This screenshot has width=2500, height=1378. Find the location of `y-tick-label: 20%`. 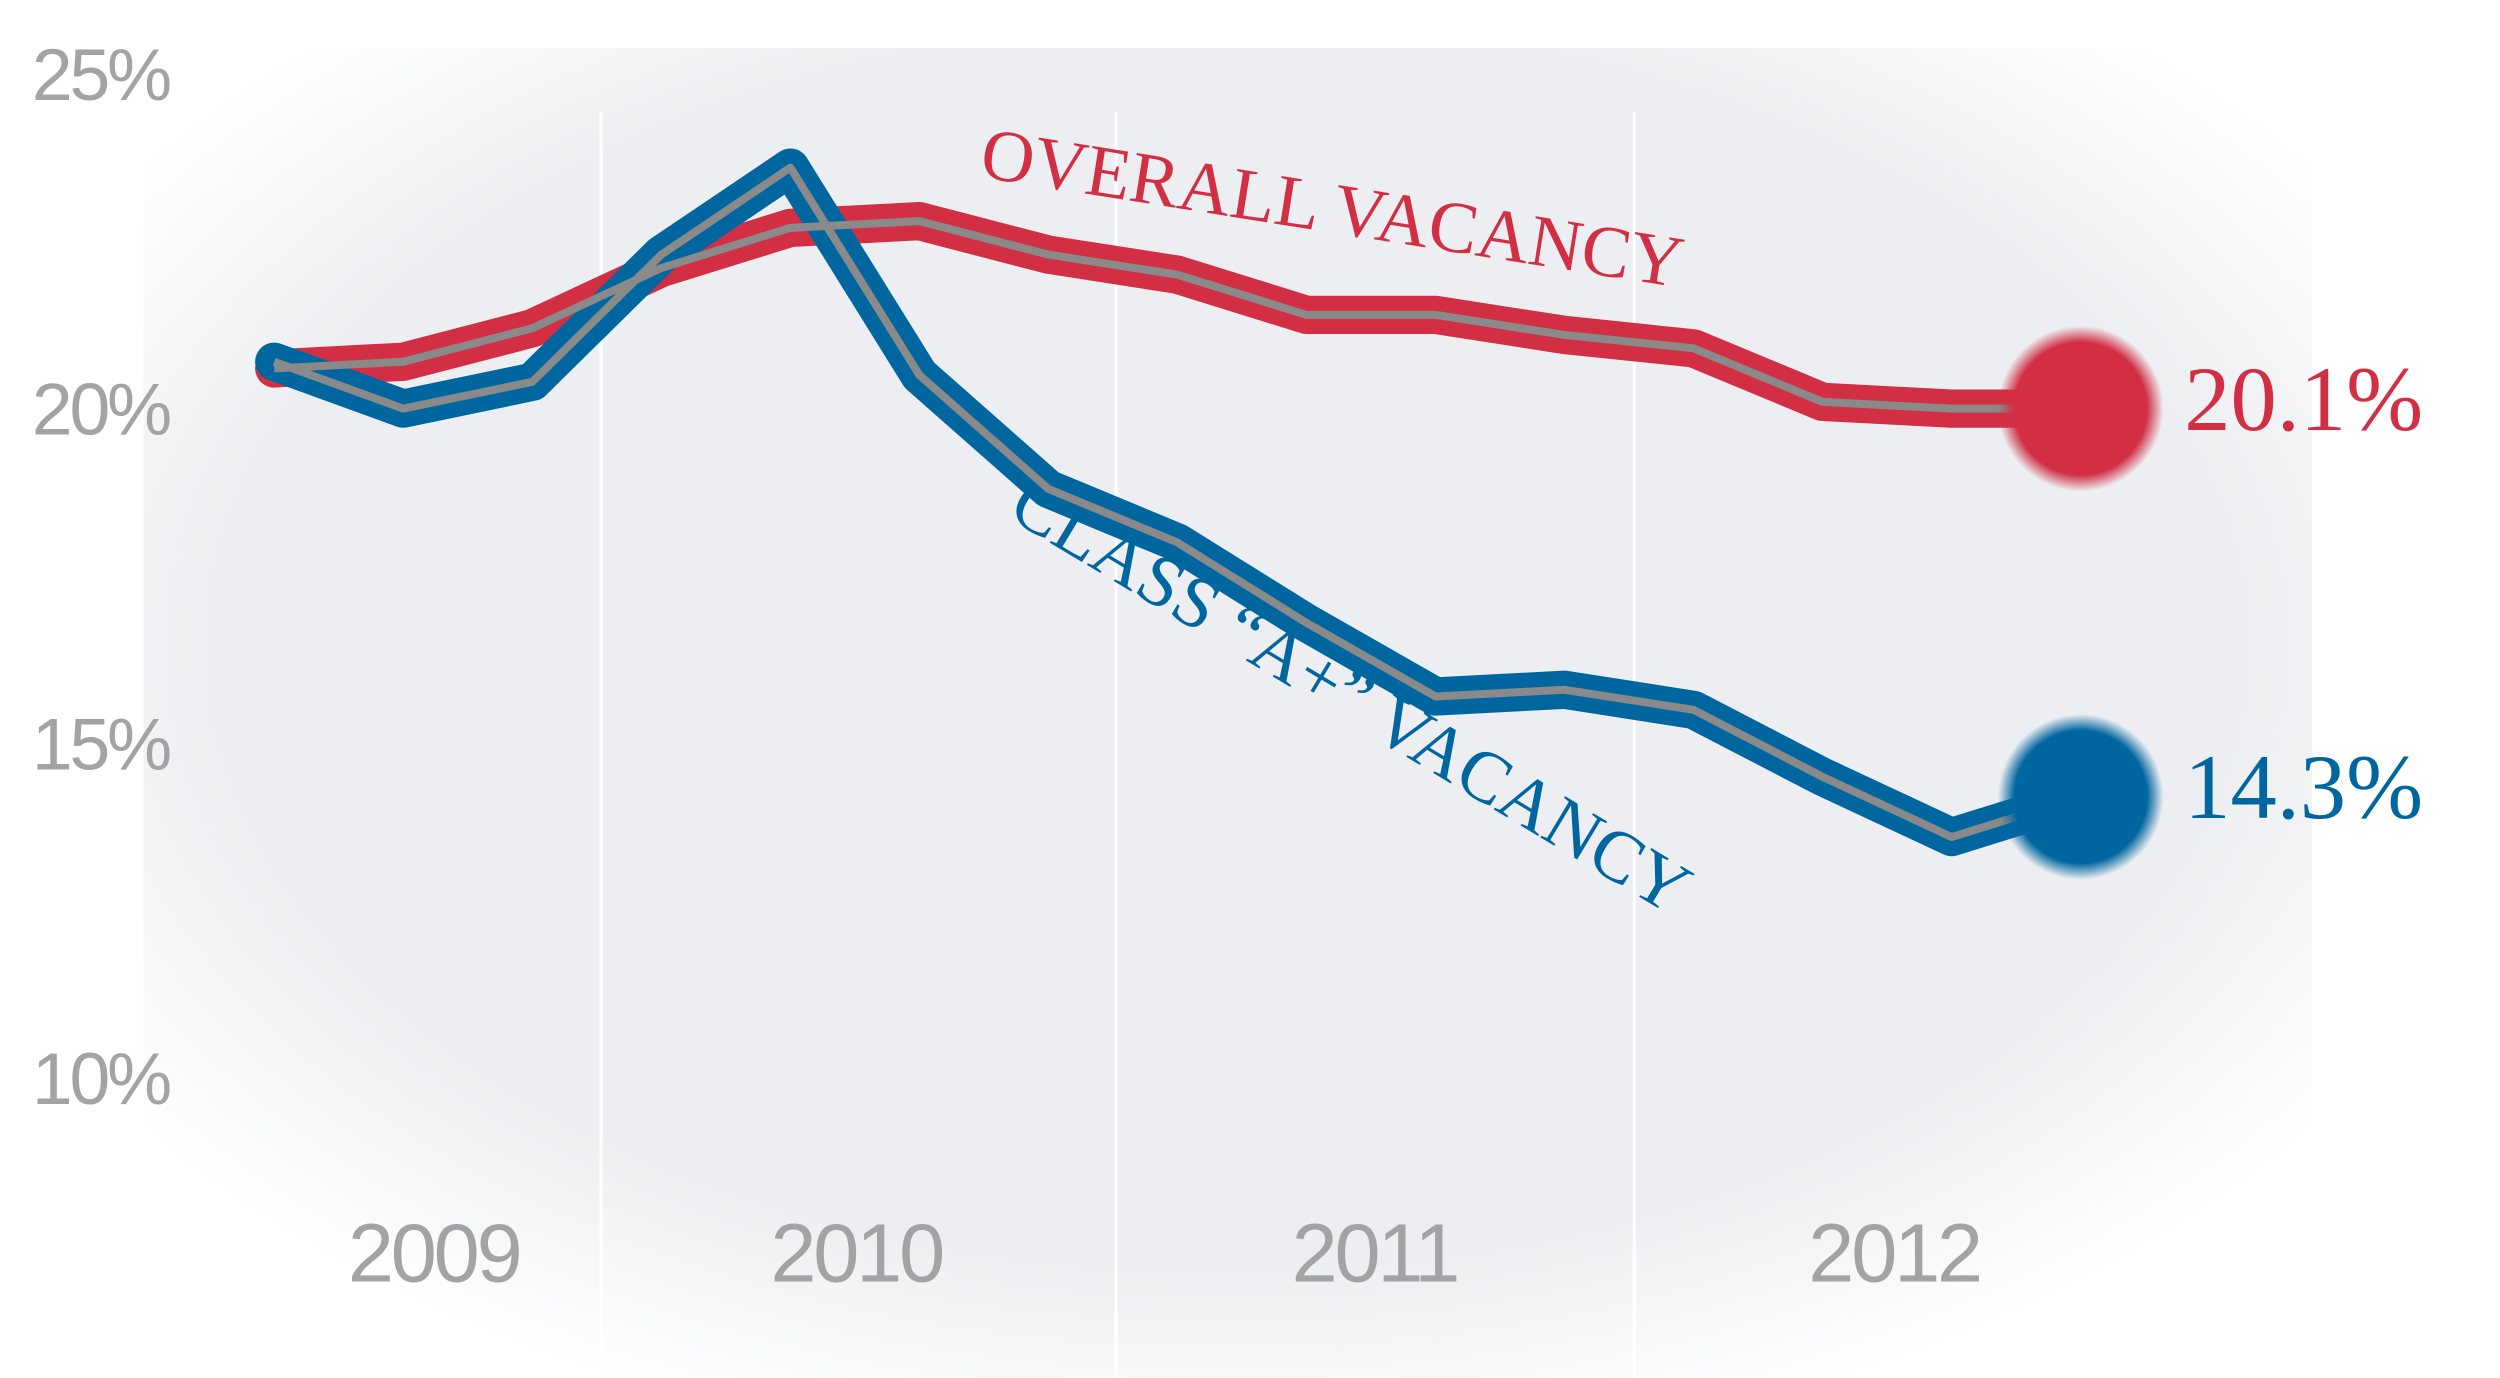

y-tick-label: 20% is located at coordinates (101, 410).